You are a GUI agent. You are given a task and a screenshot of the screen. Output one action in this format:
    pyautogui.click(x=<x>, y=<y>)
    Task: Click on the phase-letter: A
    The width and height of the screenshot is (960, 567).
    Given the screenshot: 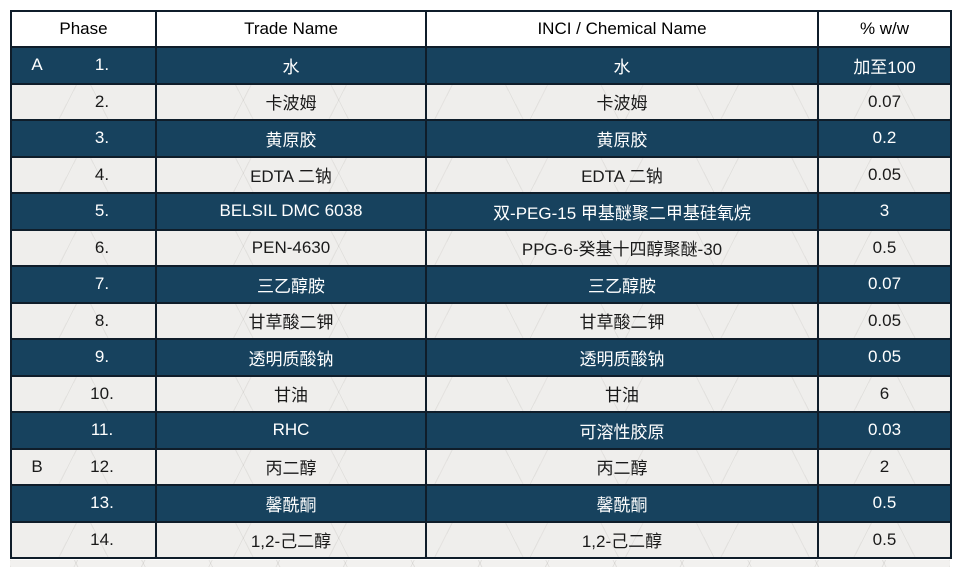 What is the action you would take?
    pyautogui.click(x=37, y=65)
    